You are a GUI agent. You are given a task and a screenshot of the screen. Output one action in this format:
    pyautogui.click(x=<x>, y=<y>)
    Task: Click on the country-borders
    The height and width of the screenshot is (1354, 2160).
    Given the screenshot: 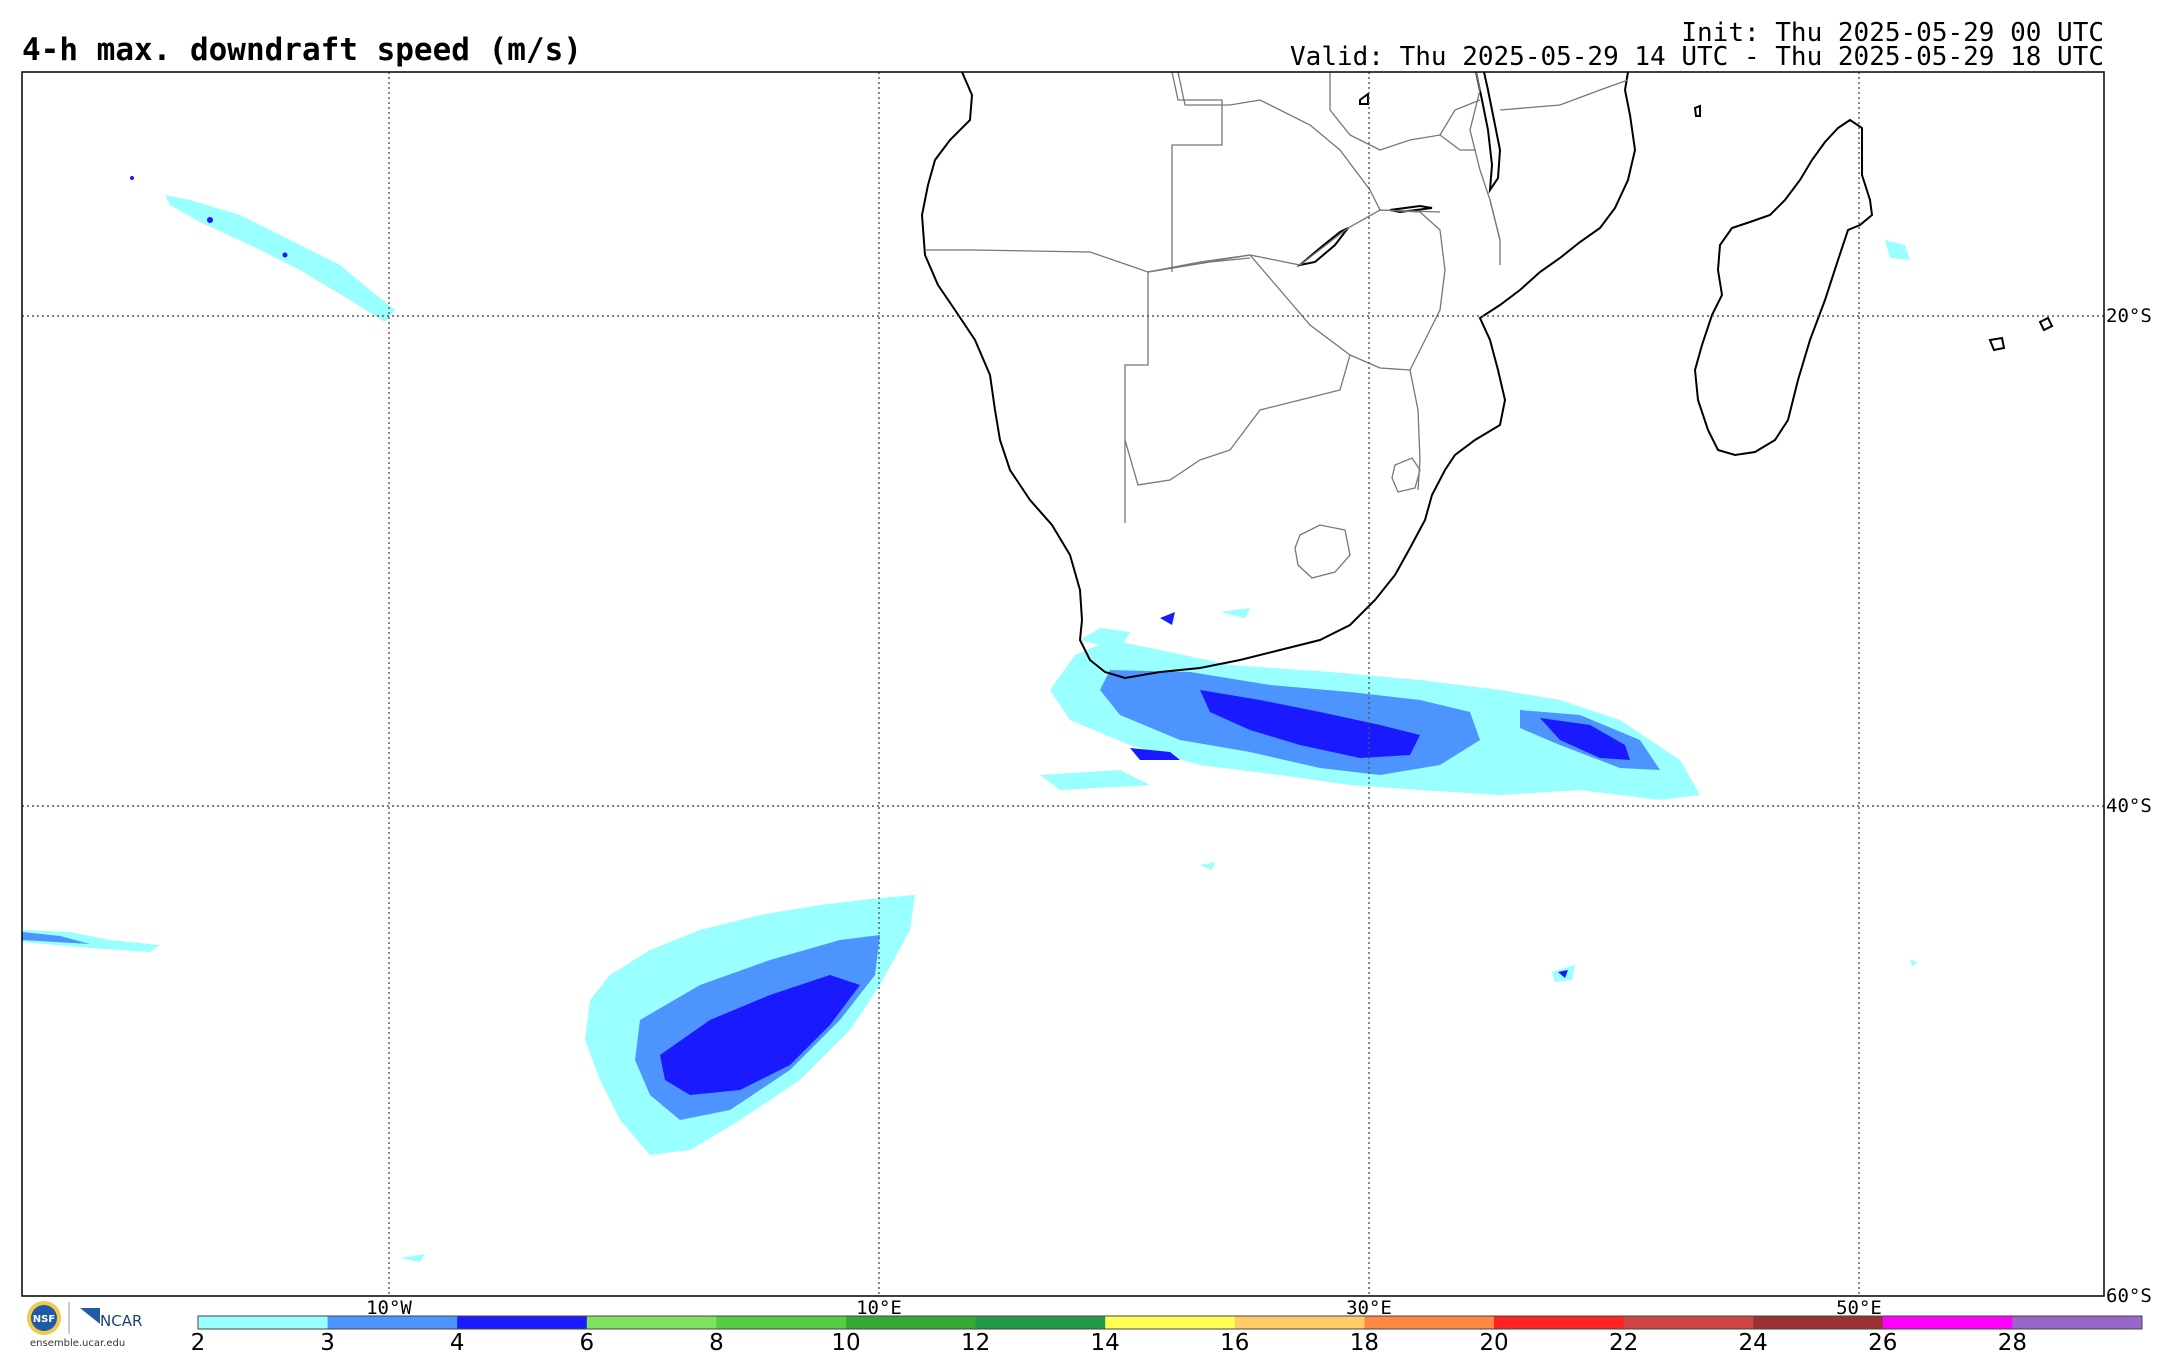 What is the action you would take?
    pyautogui.click(x=1277, y=325)
    